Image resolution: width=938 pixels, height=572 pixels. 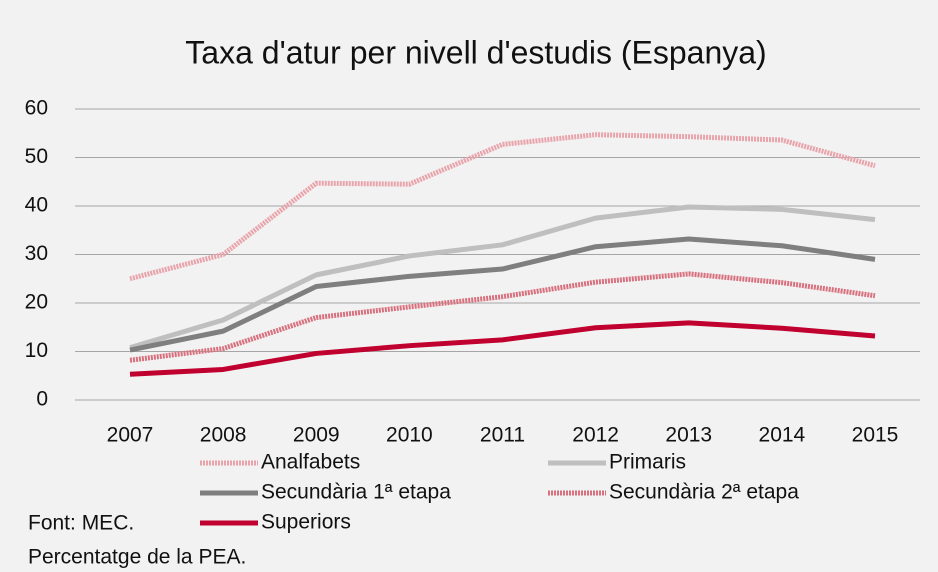 I want to click on x-tick-label: 2012, so click(x=595, y=435).